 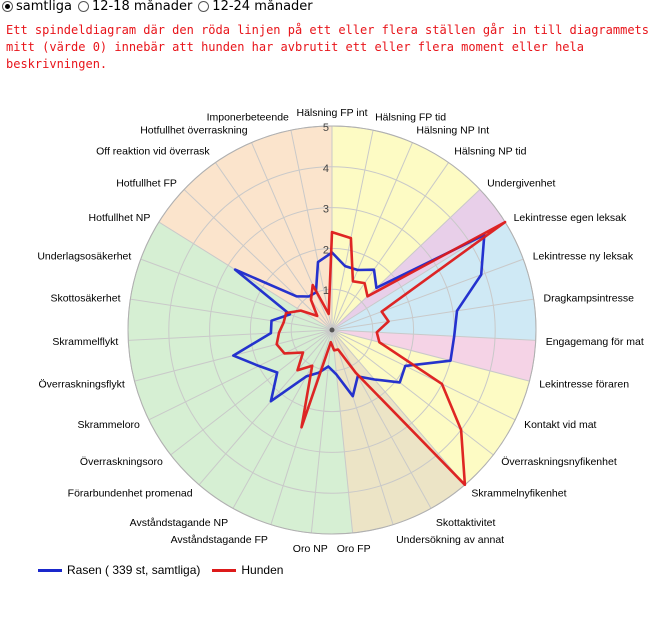 I want to click on category-label: Skottaktivitet, so click(x=466, y=523).